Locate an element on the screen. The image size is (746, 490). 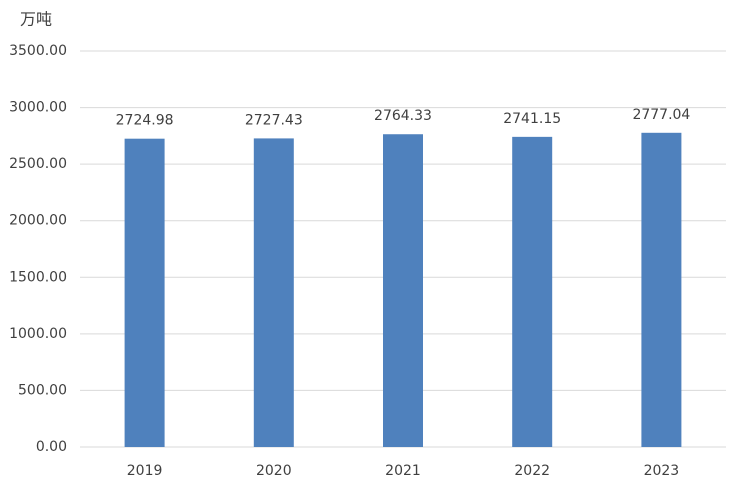
y-tick-label: 3500.00 is located at coordinates (38, 51).